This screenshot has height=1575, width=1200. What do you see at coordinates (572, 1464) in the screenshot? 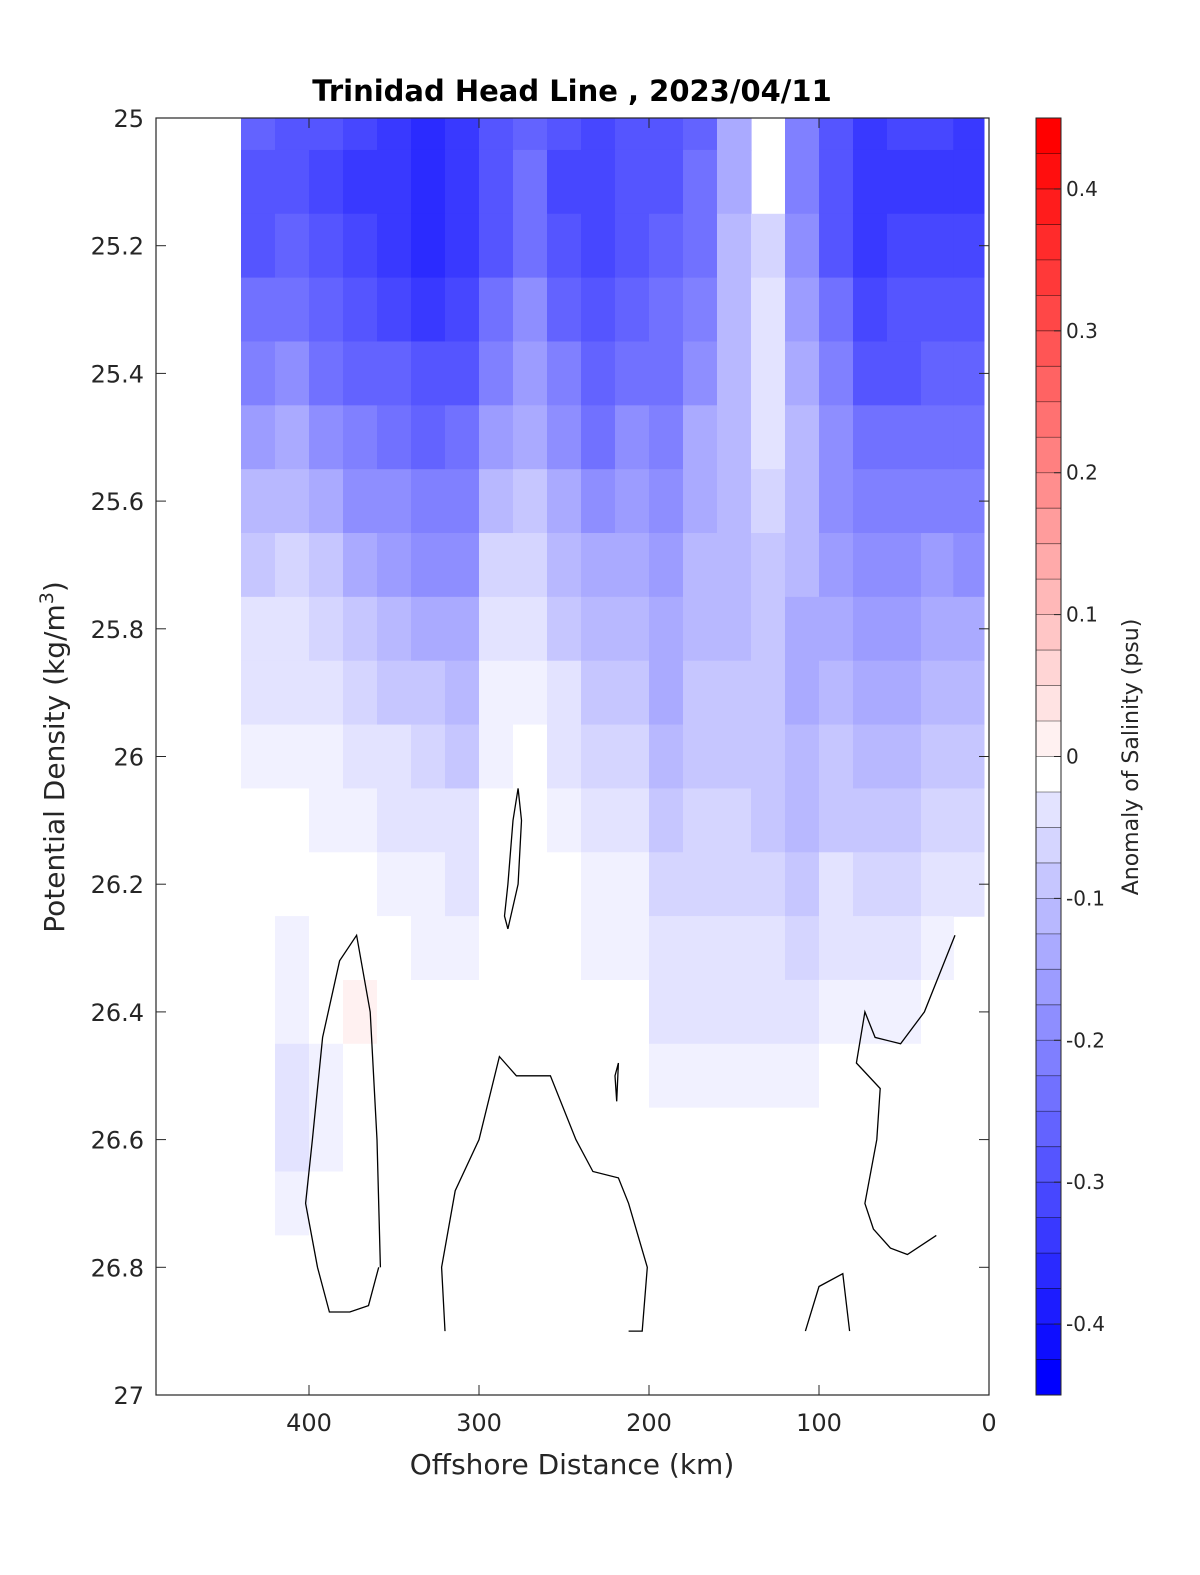
I see `x-axis-label: Offshore Distance (km)` at bounding box center [572, 1464].